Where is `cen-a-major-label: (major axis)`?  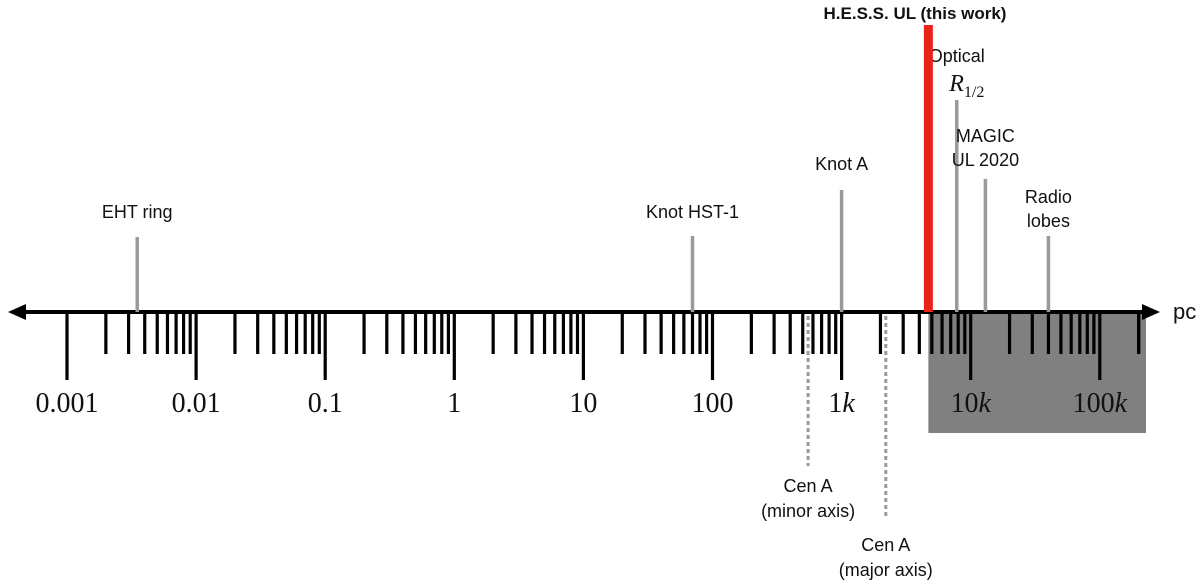 cen-a-major-label: (major axis) is located at coordinates (886, 570).